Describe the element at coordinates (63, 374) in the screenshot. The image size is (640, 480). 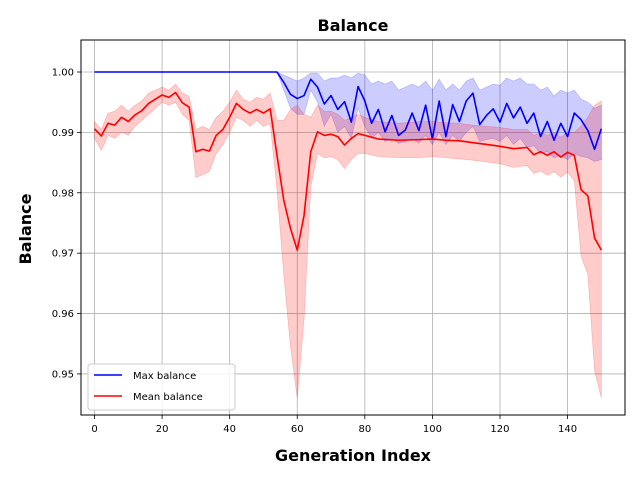
I see `y-tick-label: 0.95` at that location.